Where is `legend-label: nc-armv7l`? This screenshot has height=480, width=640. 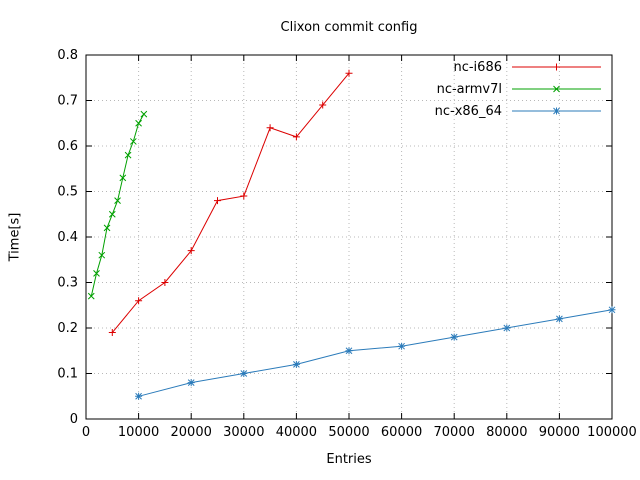 legend-label: nc-armv7l is located at coordinates (469, 89).